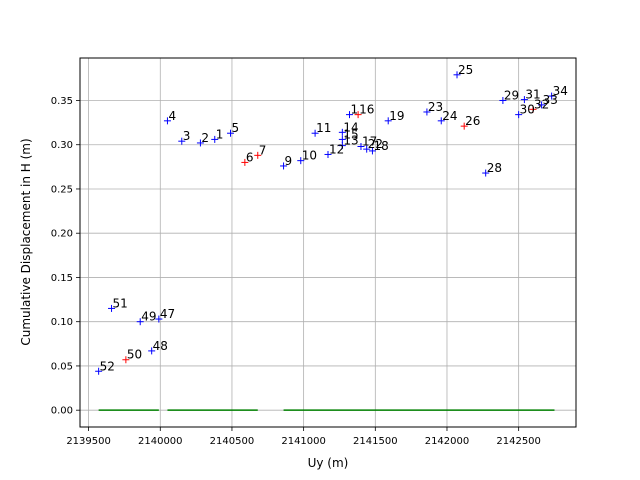 The height and width of the screenshot is (480, 640). Describe the element at coordinates (369, 141) in the screenshot. I see `point-label: 17` at that location.